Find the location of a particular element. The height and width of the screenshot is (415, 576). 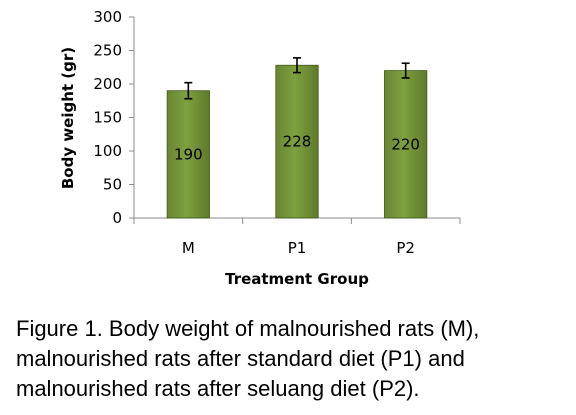

y-tick-label: 300 is located at coordinates (107, 17).